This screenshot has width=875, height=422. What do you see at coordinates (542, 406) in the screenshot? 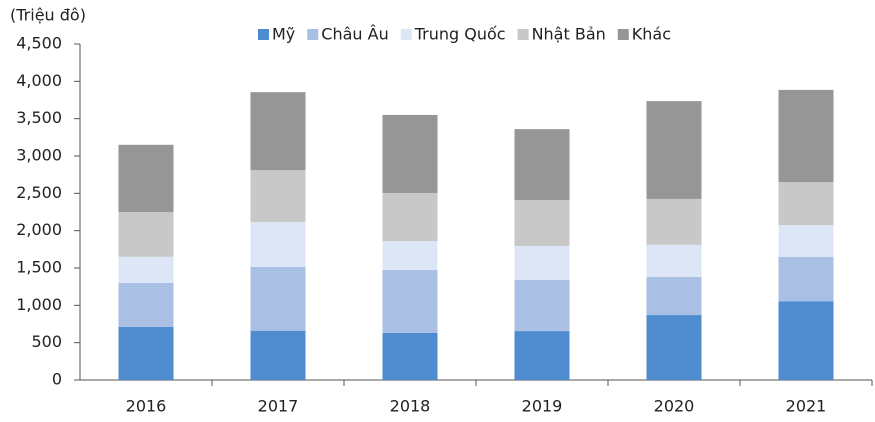
I see `x-tick-label: 2019` at bounding box center [542, 406].